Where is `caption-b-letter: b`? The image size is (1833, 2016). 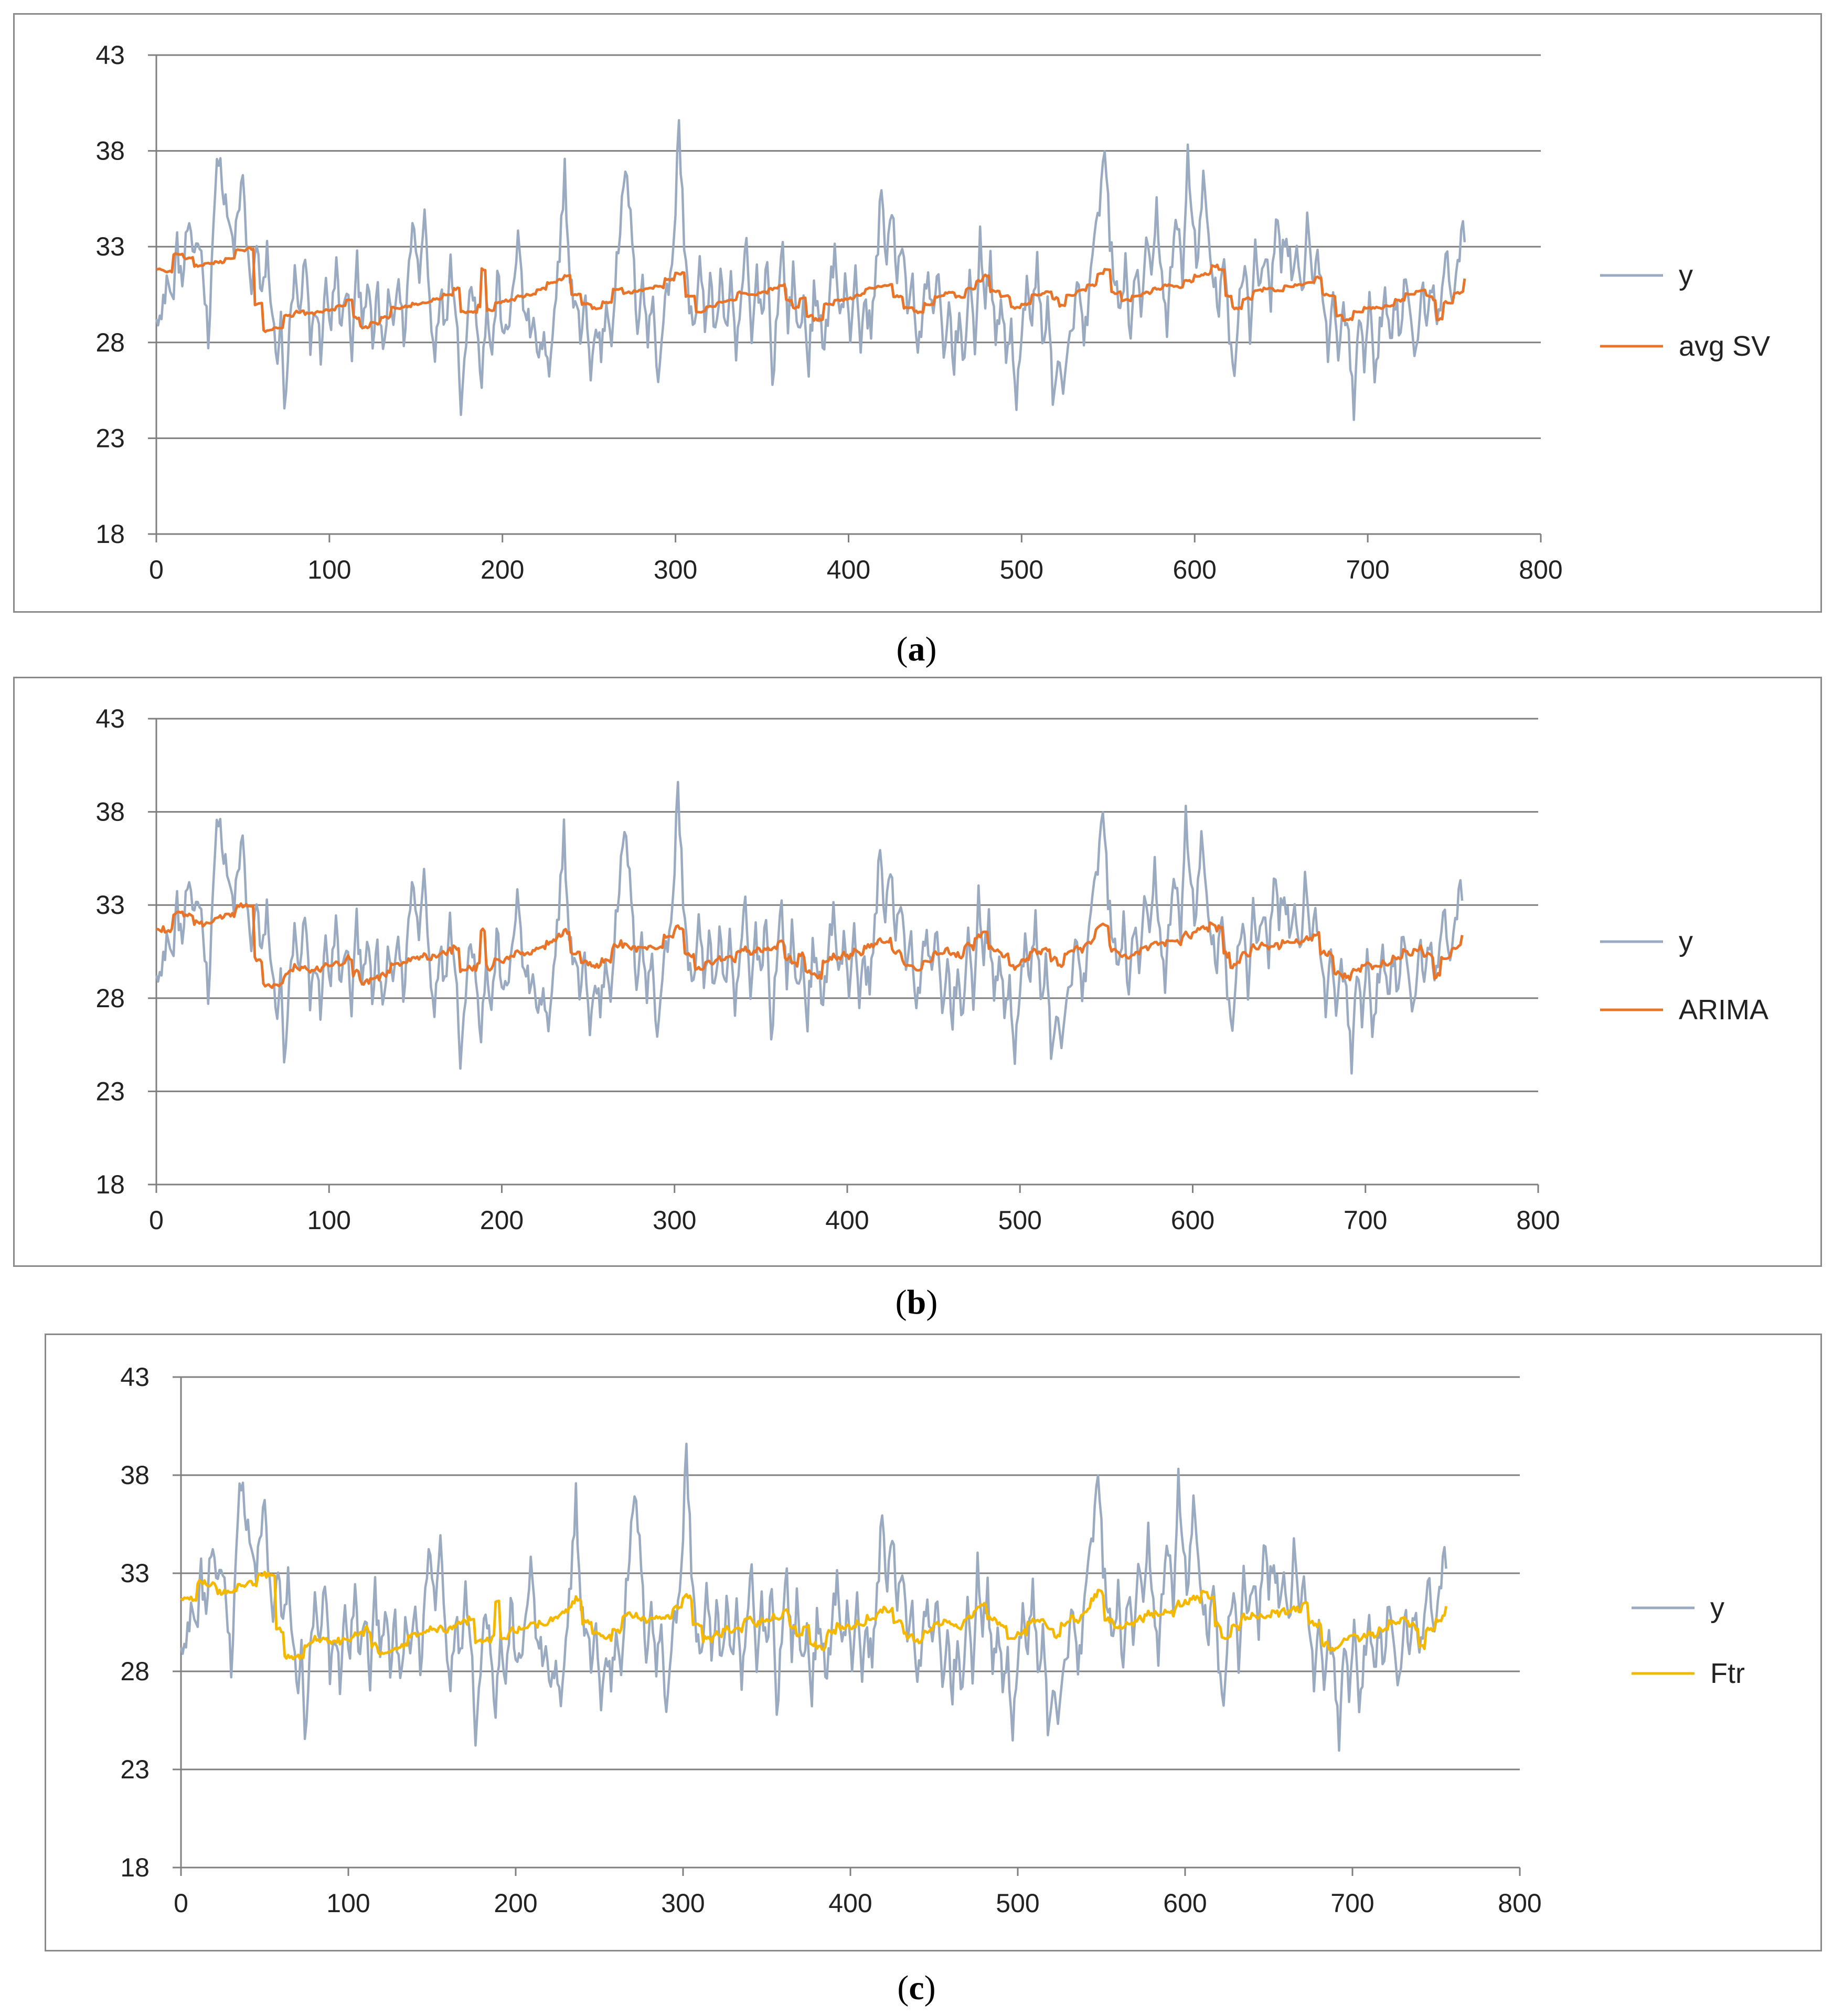
caption-b-letter: b is located at coordinates (916, 1302).